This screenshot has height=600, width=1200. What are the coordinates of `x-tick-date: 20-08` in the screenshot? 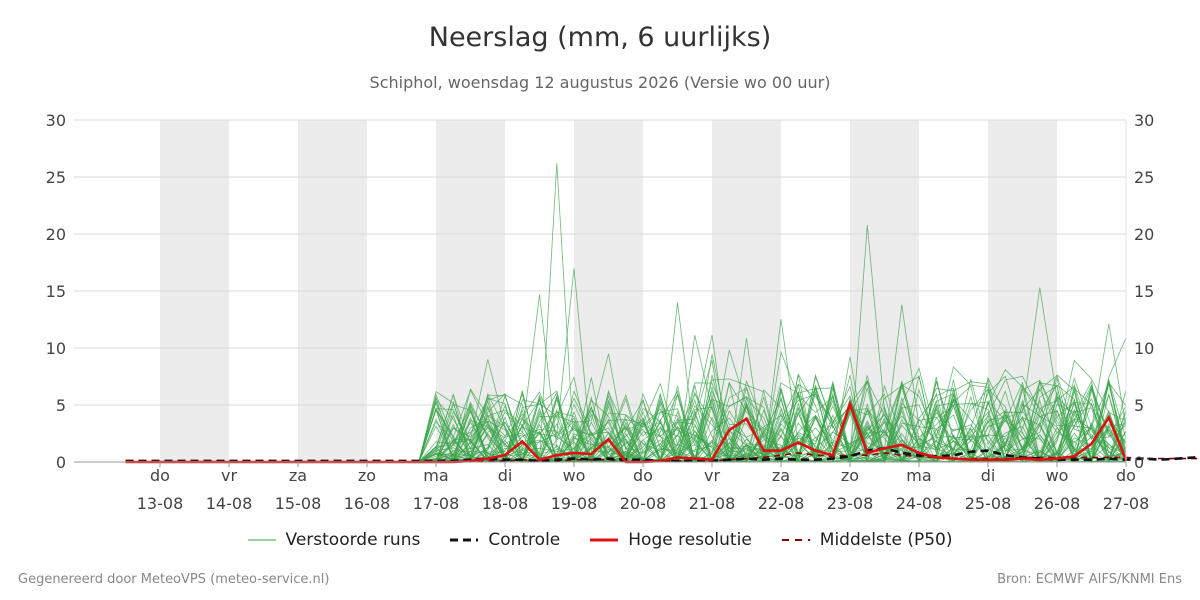 It's located at (643, 503).